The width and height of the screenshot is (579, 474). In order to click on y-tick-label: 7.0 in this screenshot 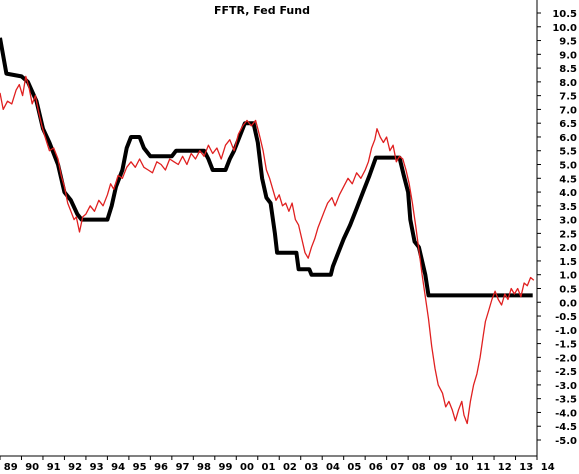, I will do `click(568, 110)`.